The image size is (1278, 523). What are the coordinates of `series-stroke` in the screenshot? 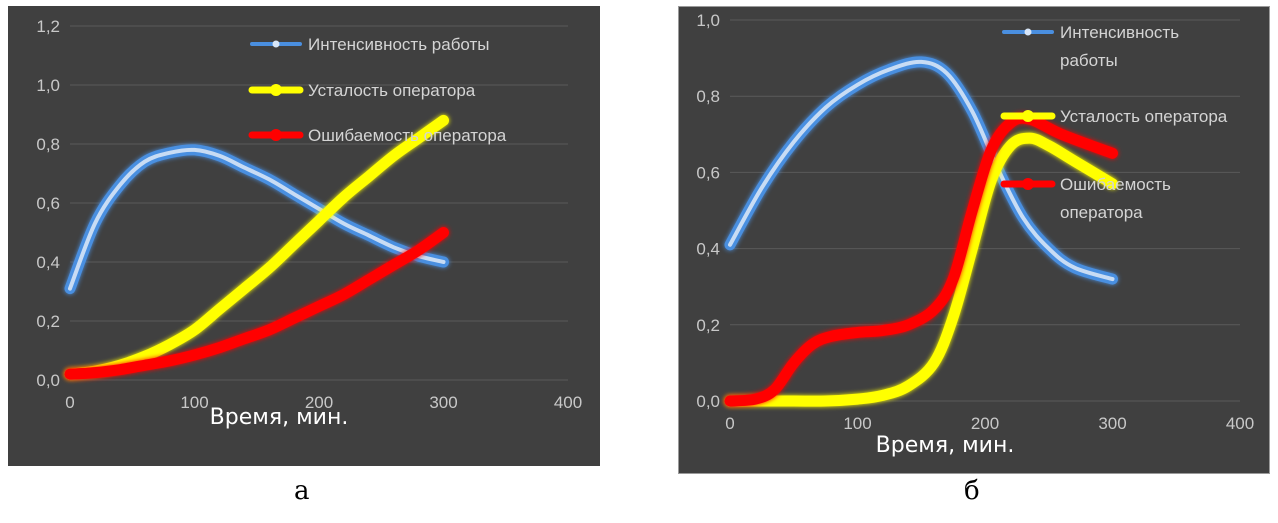 It's located at (256, 303).